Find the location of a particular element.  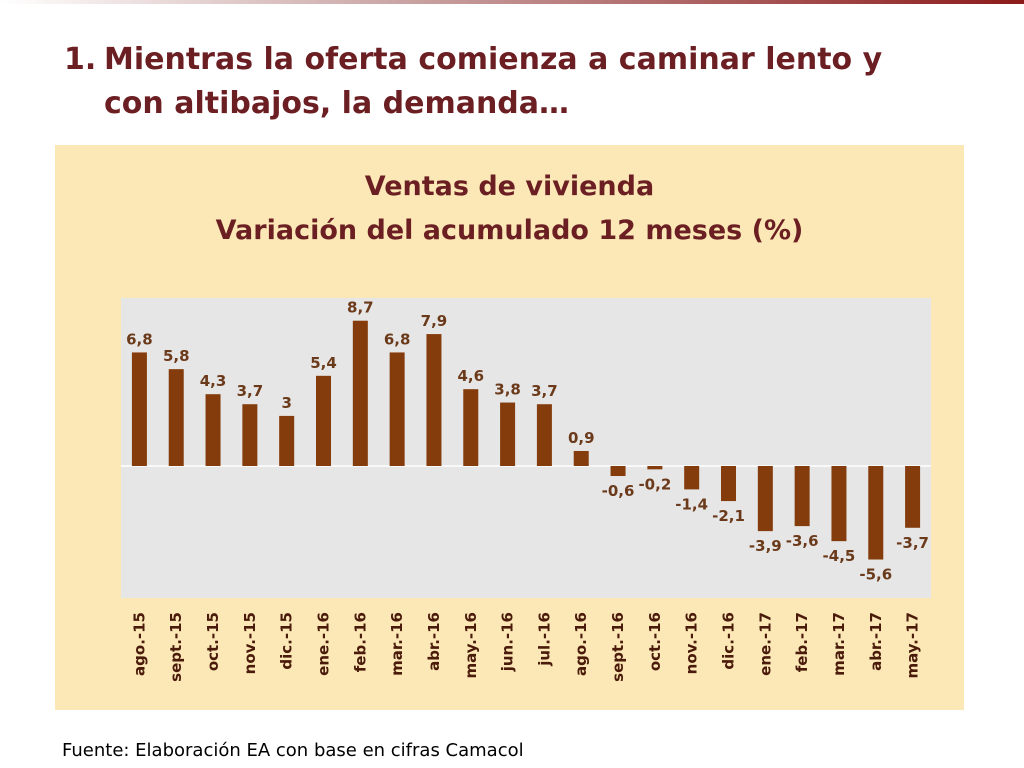

category-tick-label: ago.-15 is located at coordinates (139, 644).